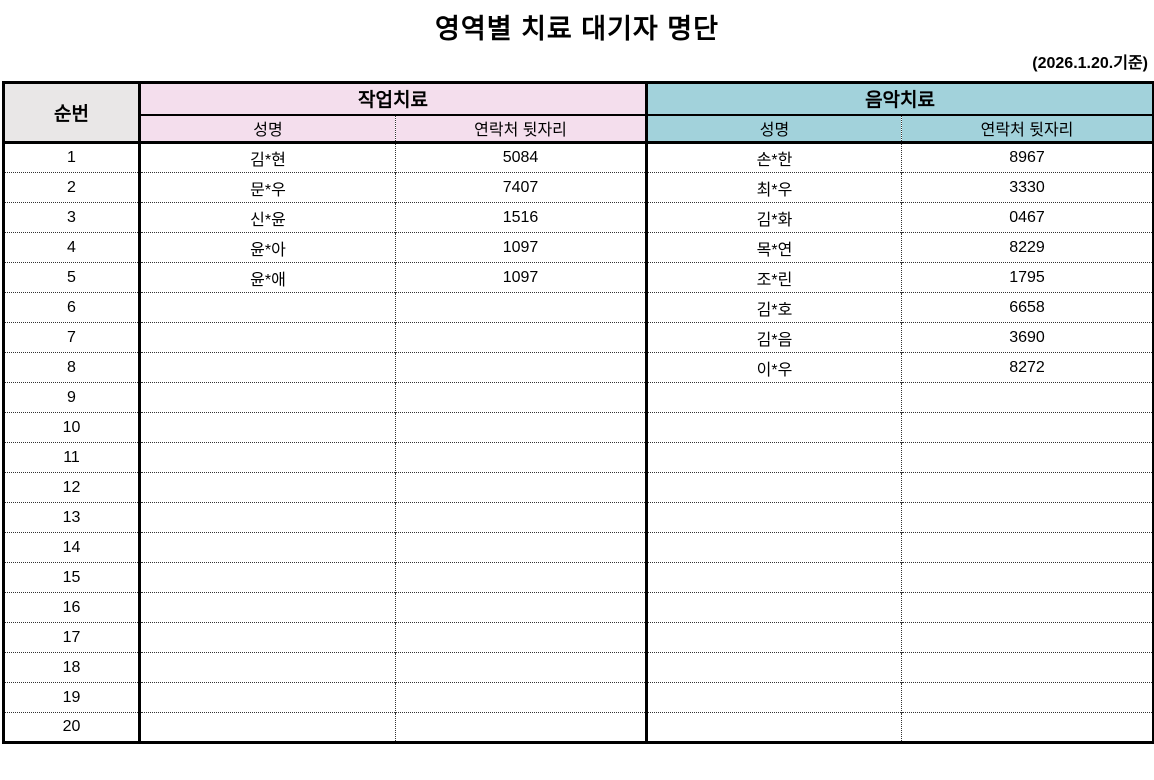 This screenshot has height=780, width=1154. I want to click on mt-phone-cell: 3330, so click(1027, 187).